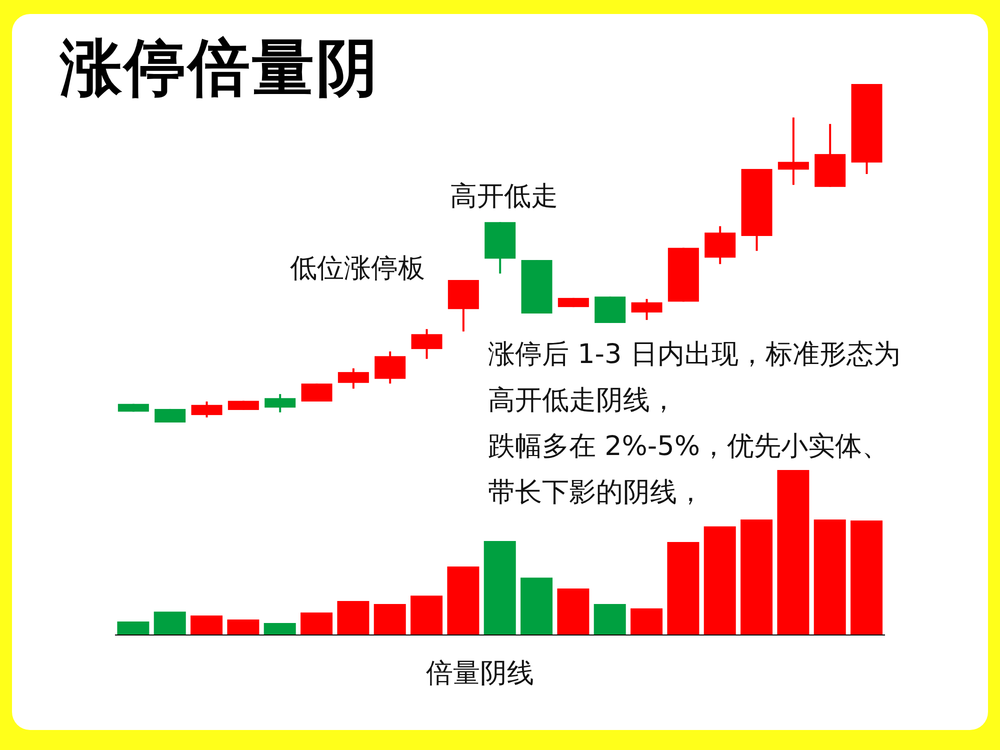 This screenshot has height=750, width=1000. Describe the element at coordinates (582, 401) in the screenshot. I see `annotation: 高开低走阴线，` at that location.